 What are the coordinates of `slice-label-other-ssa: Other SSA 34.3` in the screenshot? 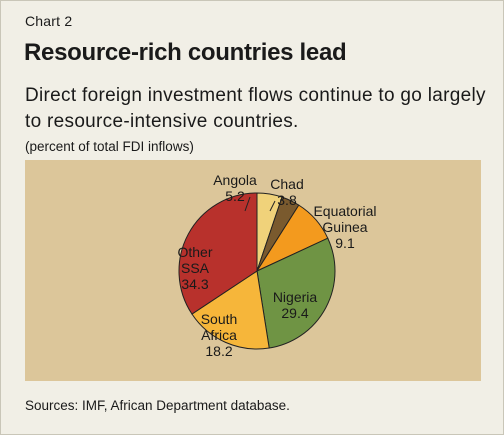 It's located at (194, 268).